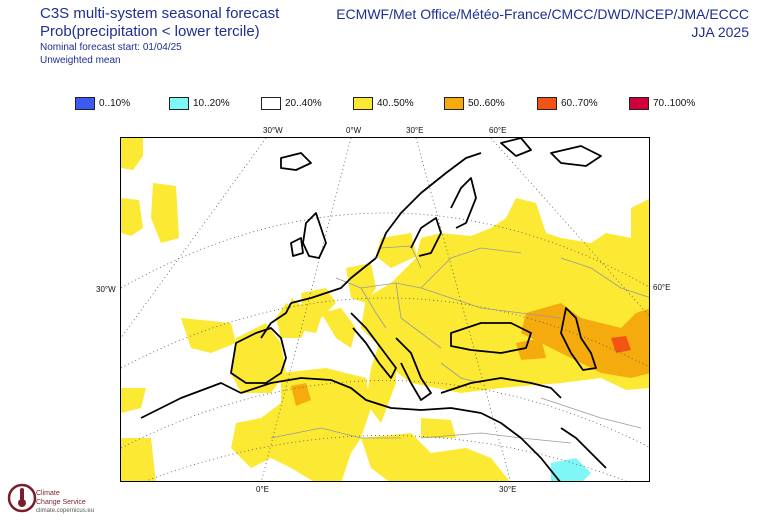  What do you see at coordinates (486, 103) in the screenshot?
I see `legend-label: 50..60%` at bounding box center [486, 103].